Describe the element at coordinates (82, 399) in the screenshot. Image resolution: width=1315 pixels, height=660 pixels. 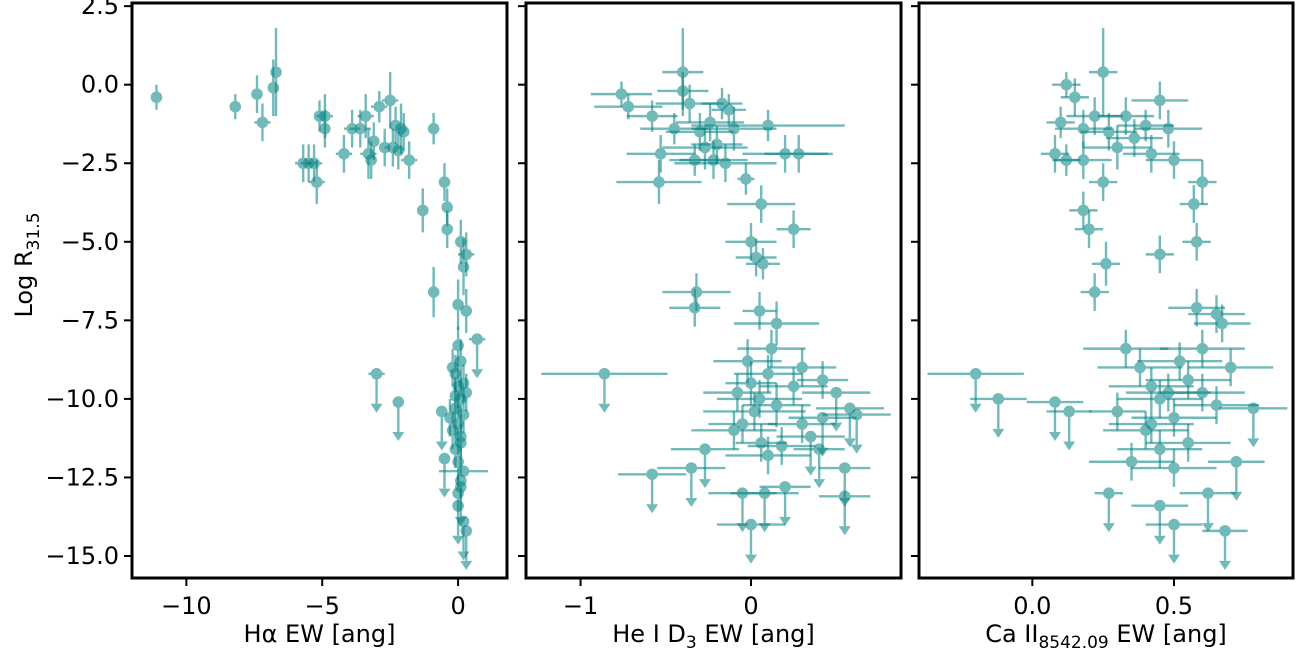
I see `y-tick-label: −10.0` at that location.